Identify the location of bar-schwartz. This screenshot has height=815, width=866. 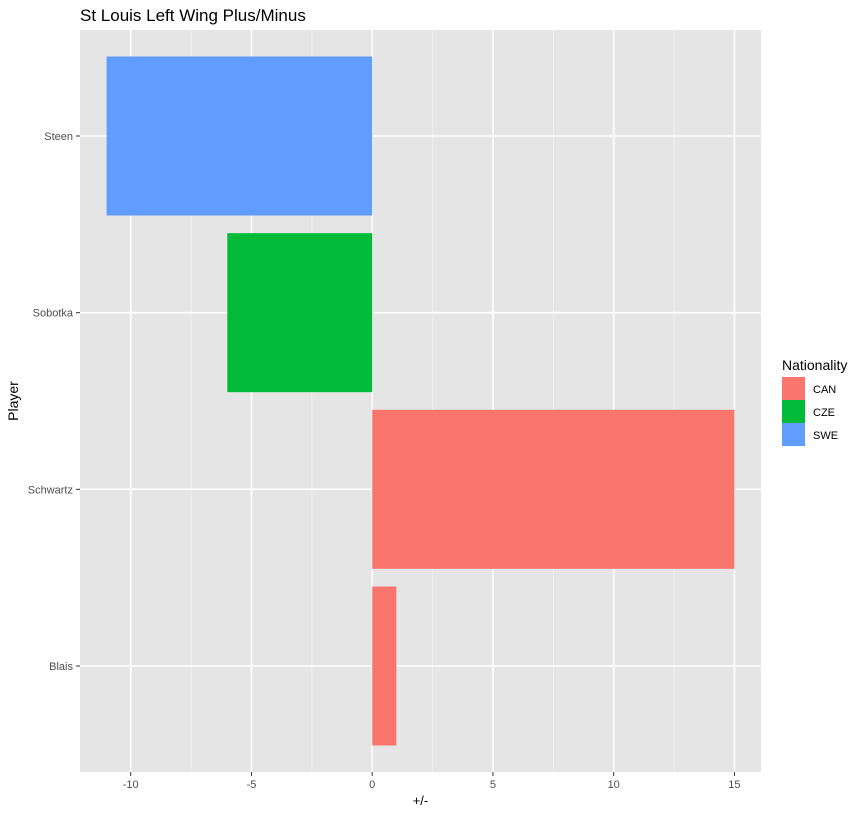
(553, 489).